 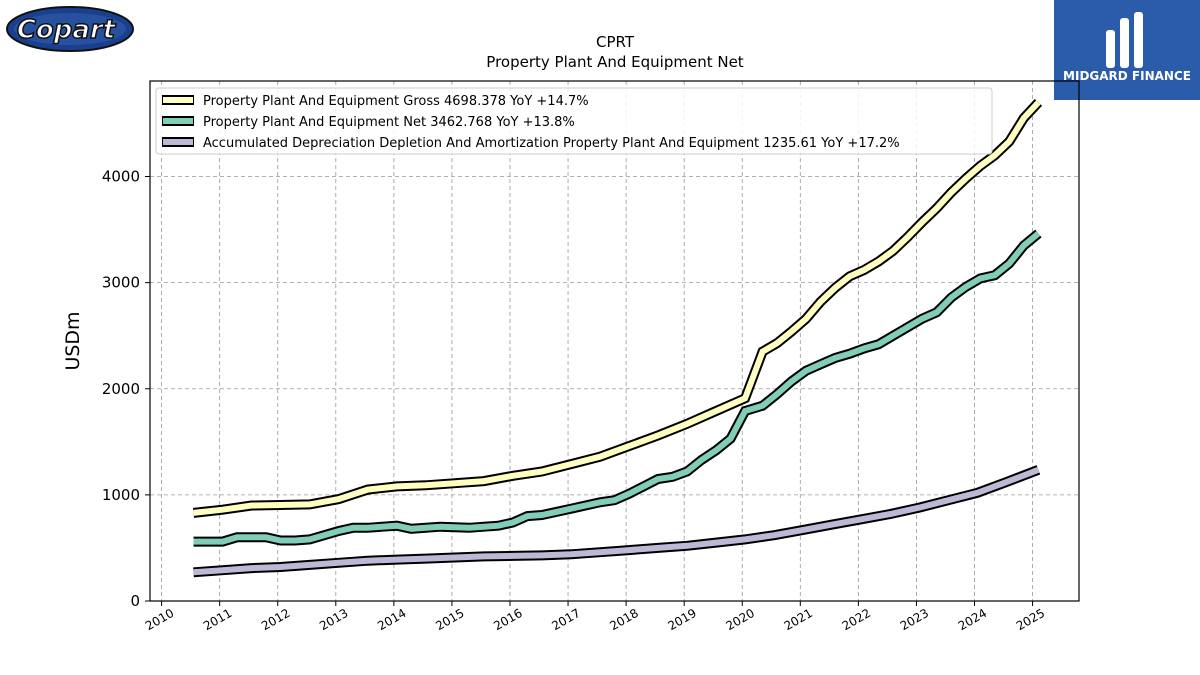 I want to click on x-tick-label: 2013, so click(x=333, y=619).